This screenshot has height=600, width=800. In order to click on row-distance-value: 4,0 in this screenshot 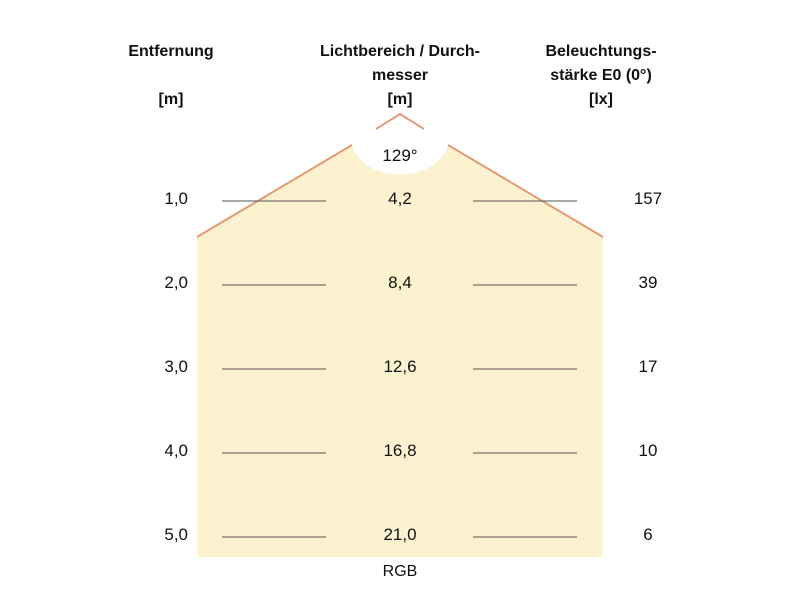, I will do `click(176, 450)`.